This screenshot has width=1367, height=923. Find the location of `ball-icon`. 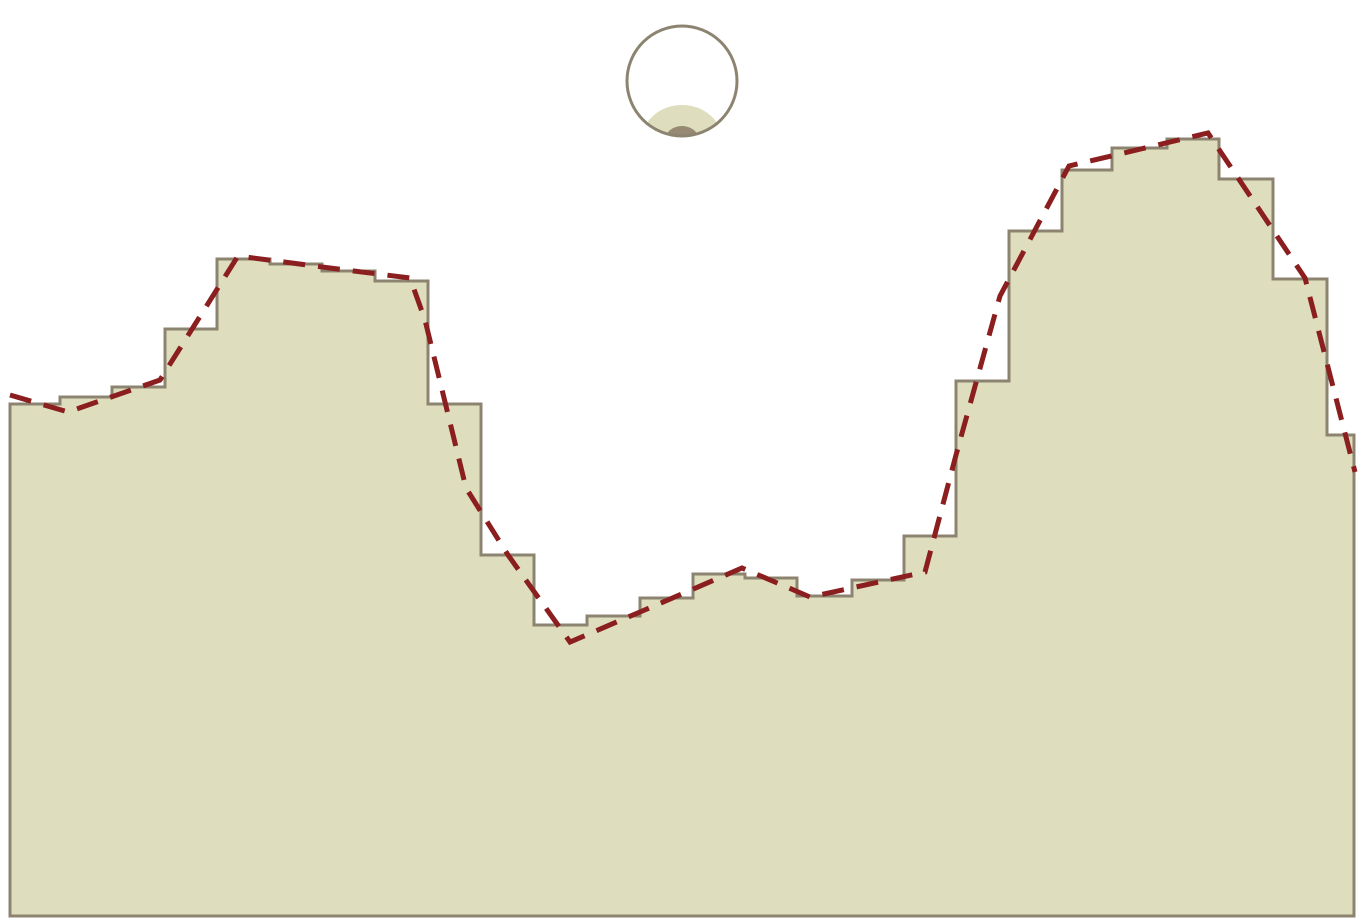

ball-icon is located at coordinates (682, 99).